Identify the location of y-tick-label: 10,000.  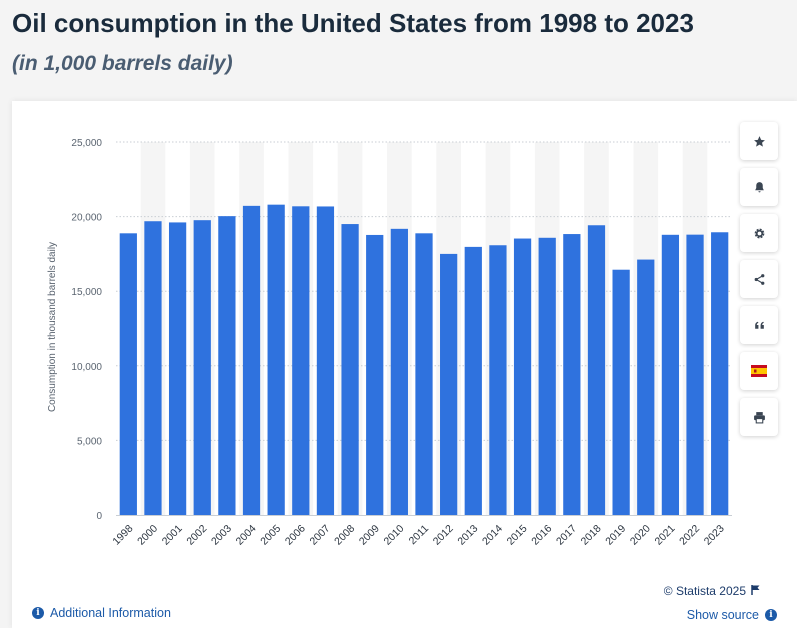
(86, 367).